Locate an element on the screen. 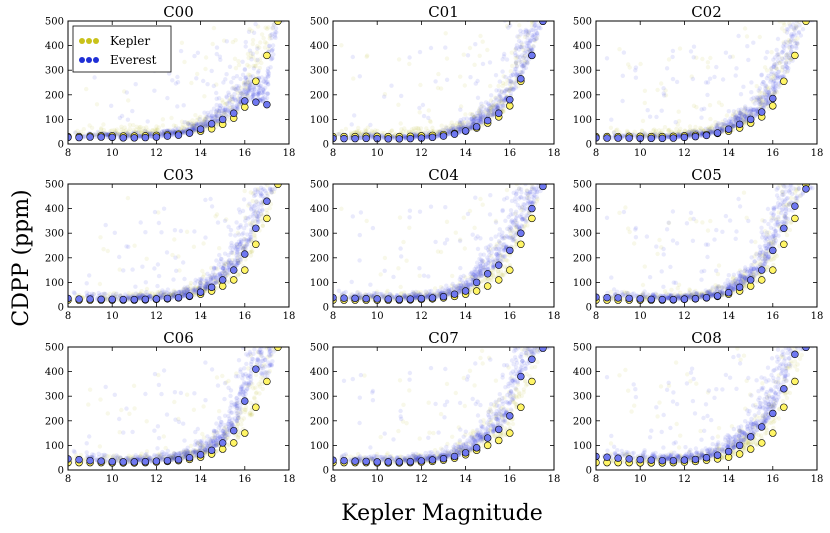 The image size is (830, 533). kepler-median-point is located at coordinates (510, 106).